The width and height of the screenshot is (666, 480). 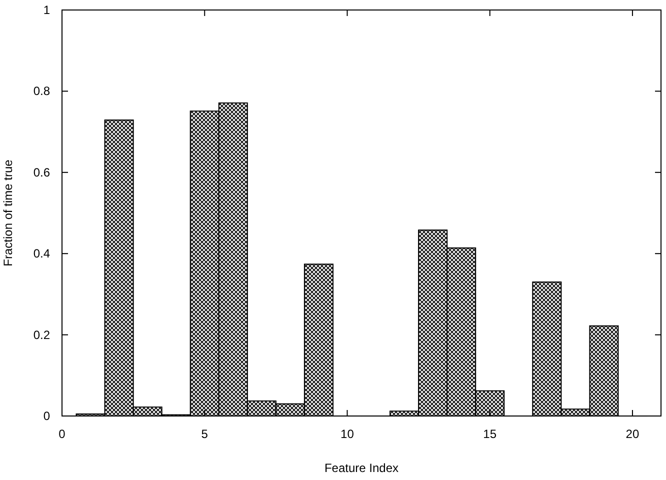 I want to click on y-tick-label: 0.2, so click(x=41, y=335).